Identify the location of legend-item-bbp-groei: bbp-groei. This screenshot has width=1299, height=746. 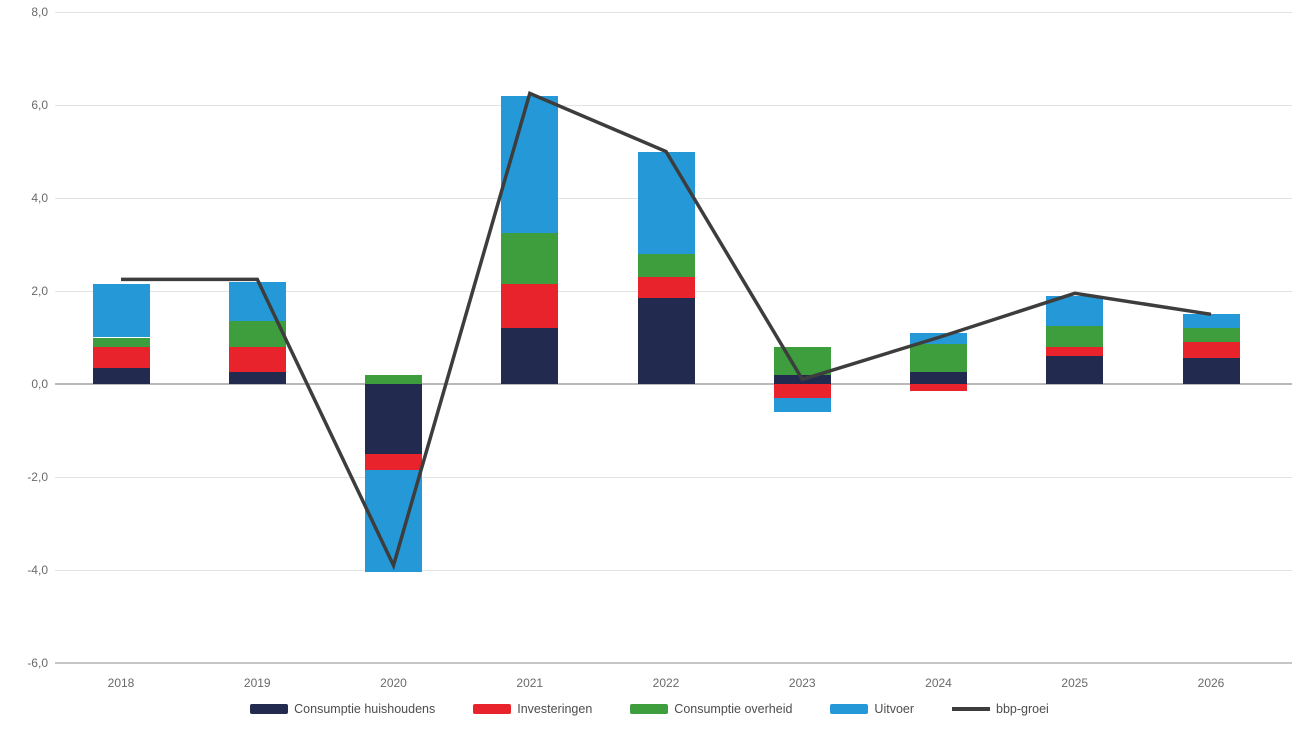
(1000, 709).